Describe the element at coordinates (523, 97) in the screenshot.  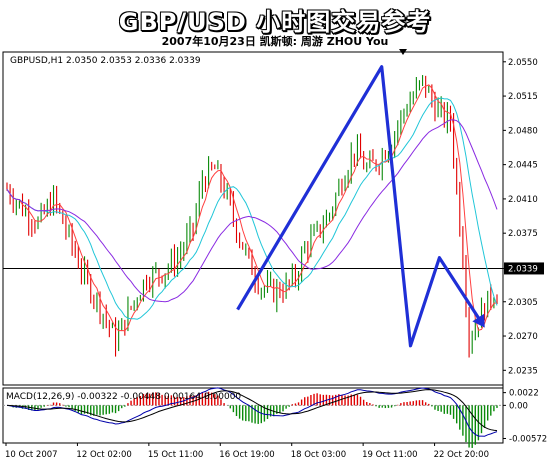
I see `price-tick-label: 2.0515` at that location.